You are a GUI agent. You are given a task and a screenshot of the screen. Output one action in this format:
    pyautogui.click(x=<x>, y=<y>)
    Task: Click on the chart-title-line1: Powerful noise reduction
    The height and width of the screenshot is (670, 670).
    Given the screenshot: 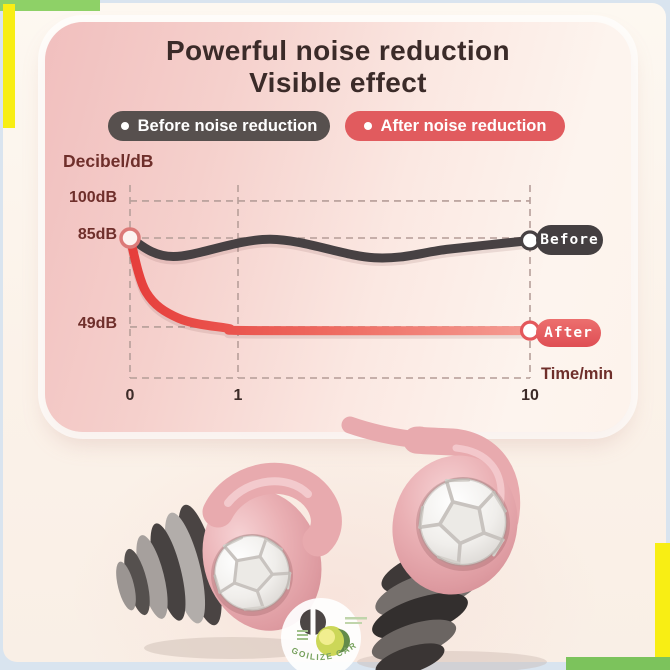 What is the action you would take?
    pyautogui.click(x=338, y=50)
    